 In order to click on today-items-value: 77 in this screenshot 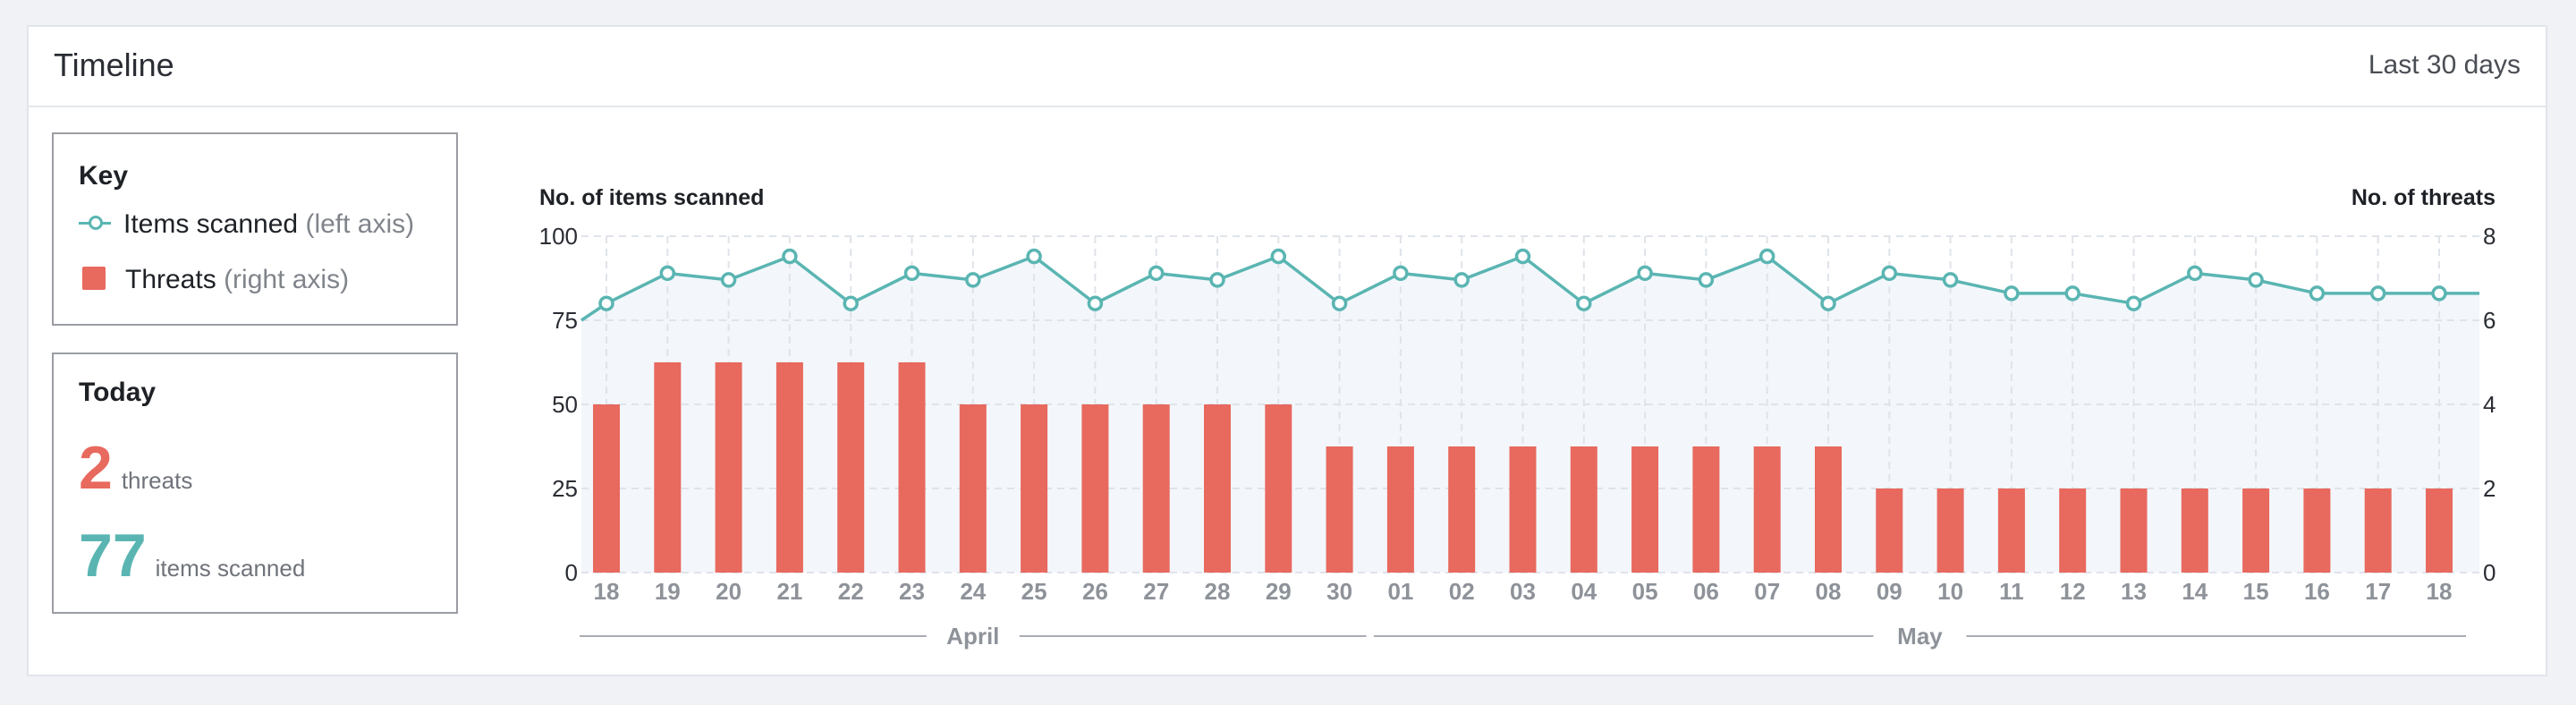, I will do `click(113, 556)`.